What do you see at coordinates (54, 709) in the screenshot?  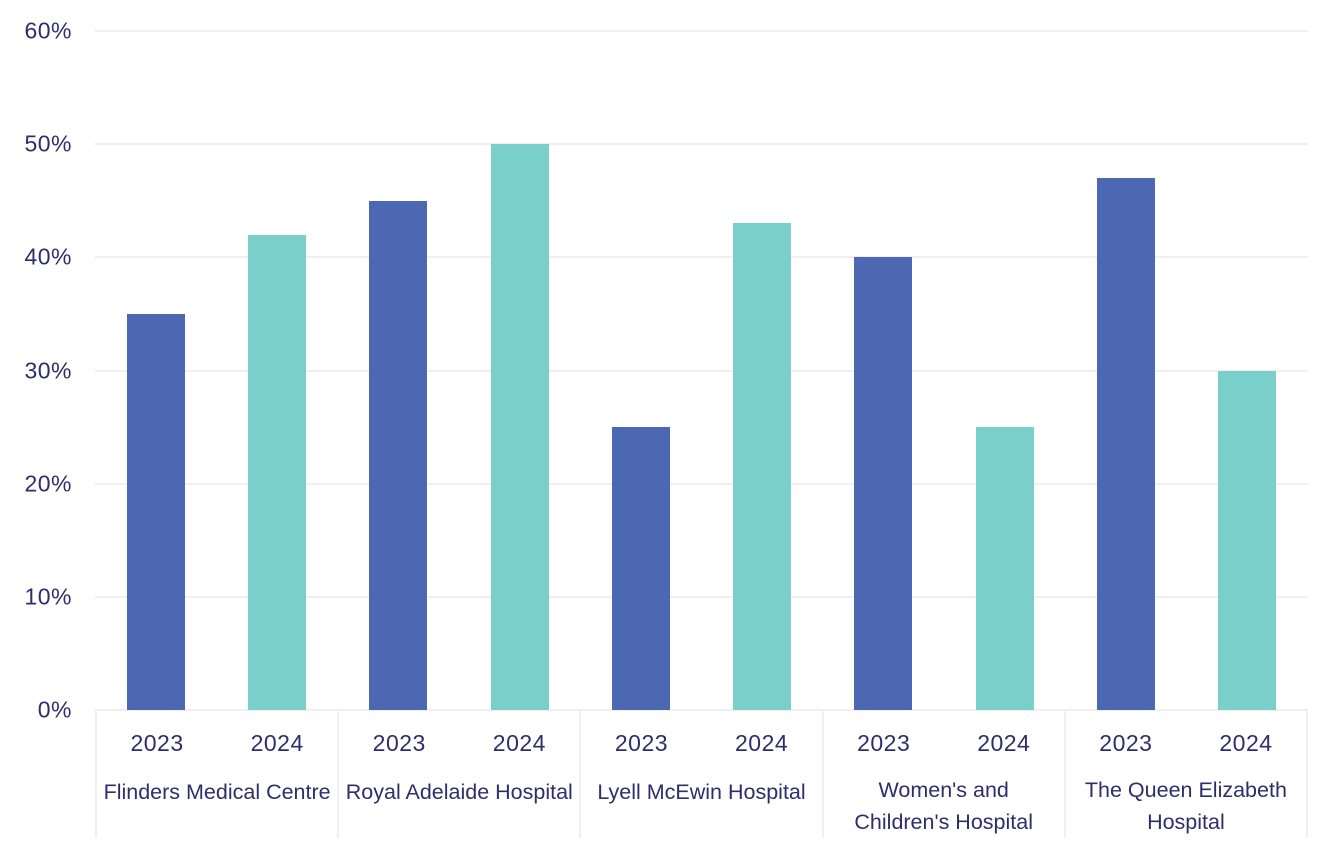 I see `y-axis-tick-label: 0%` at bounding box center [54, 709].